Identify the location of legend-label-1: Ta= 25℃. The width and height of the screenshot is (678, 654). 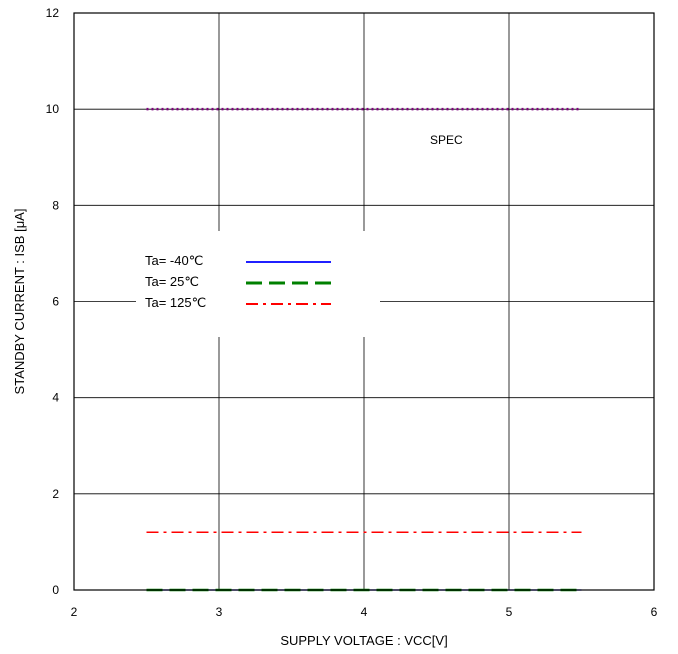
(172, 281).